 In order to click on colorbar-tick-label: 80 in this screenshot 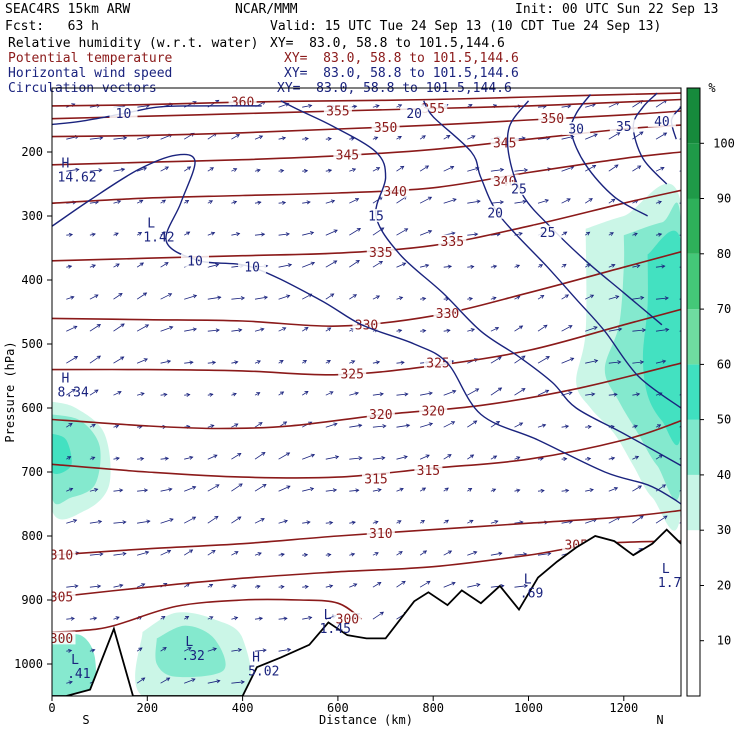, I will do `click(724, 254)`.